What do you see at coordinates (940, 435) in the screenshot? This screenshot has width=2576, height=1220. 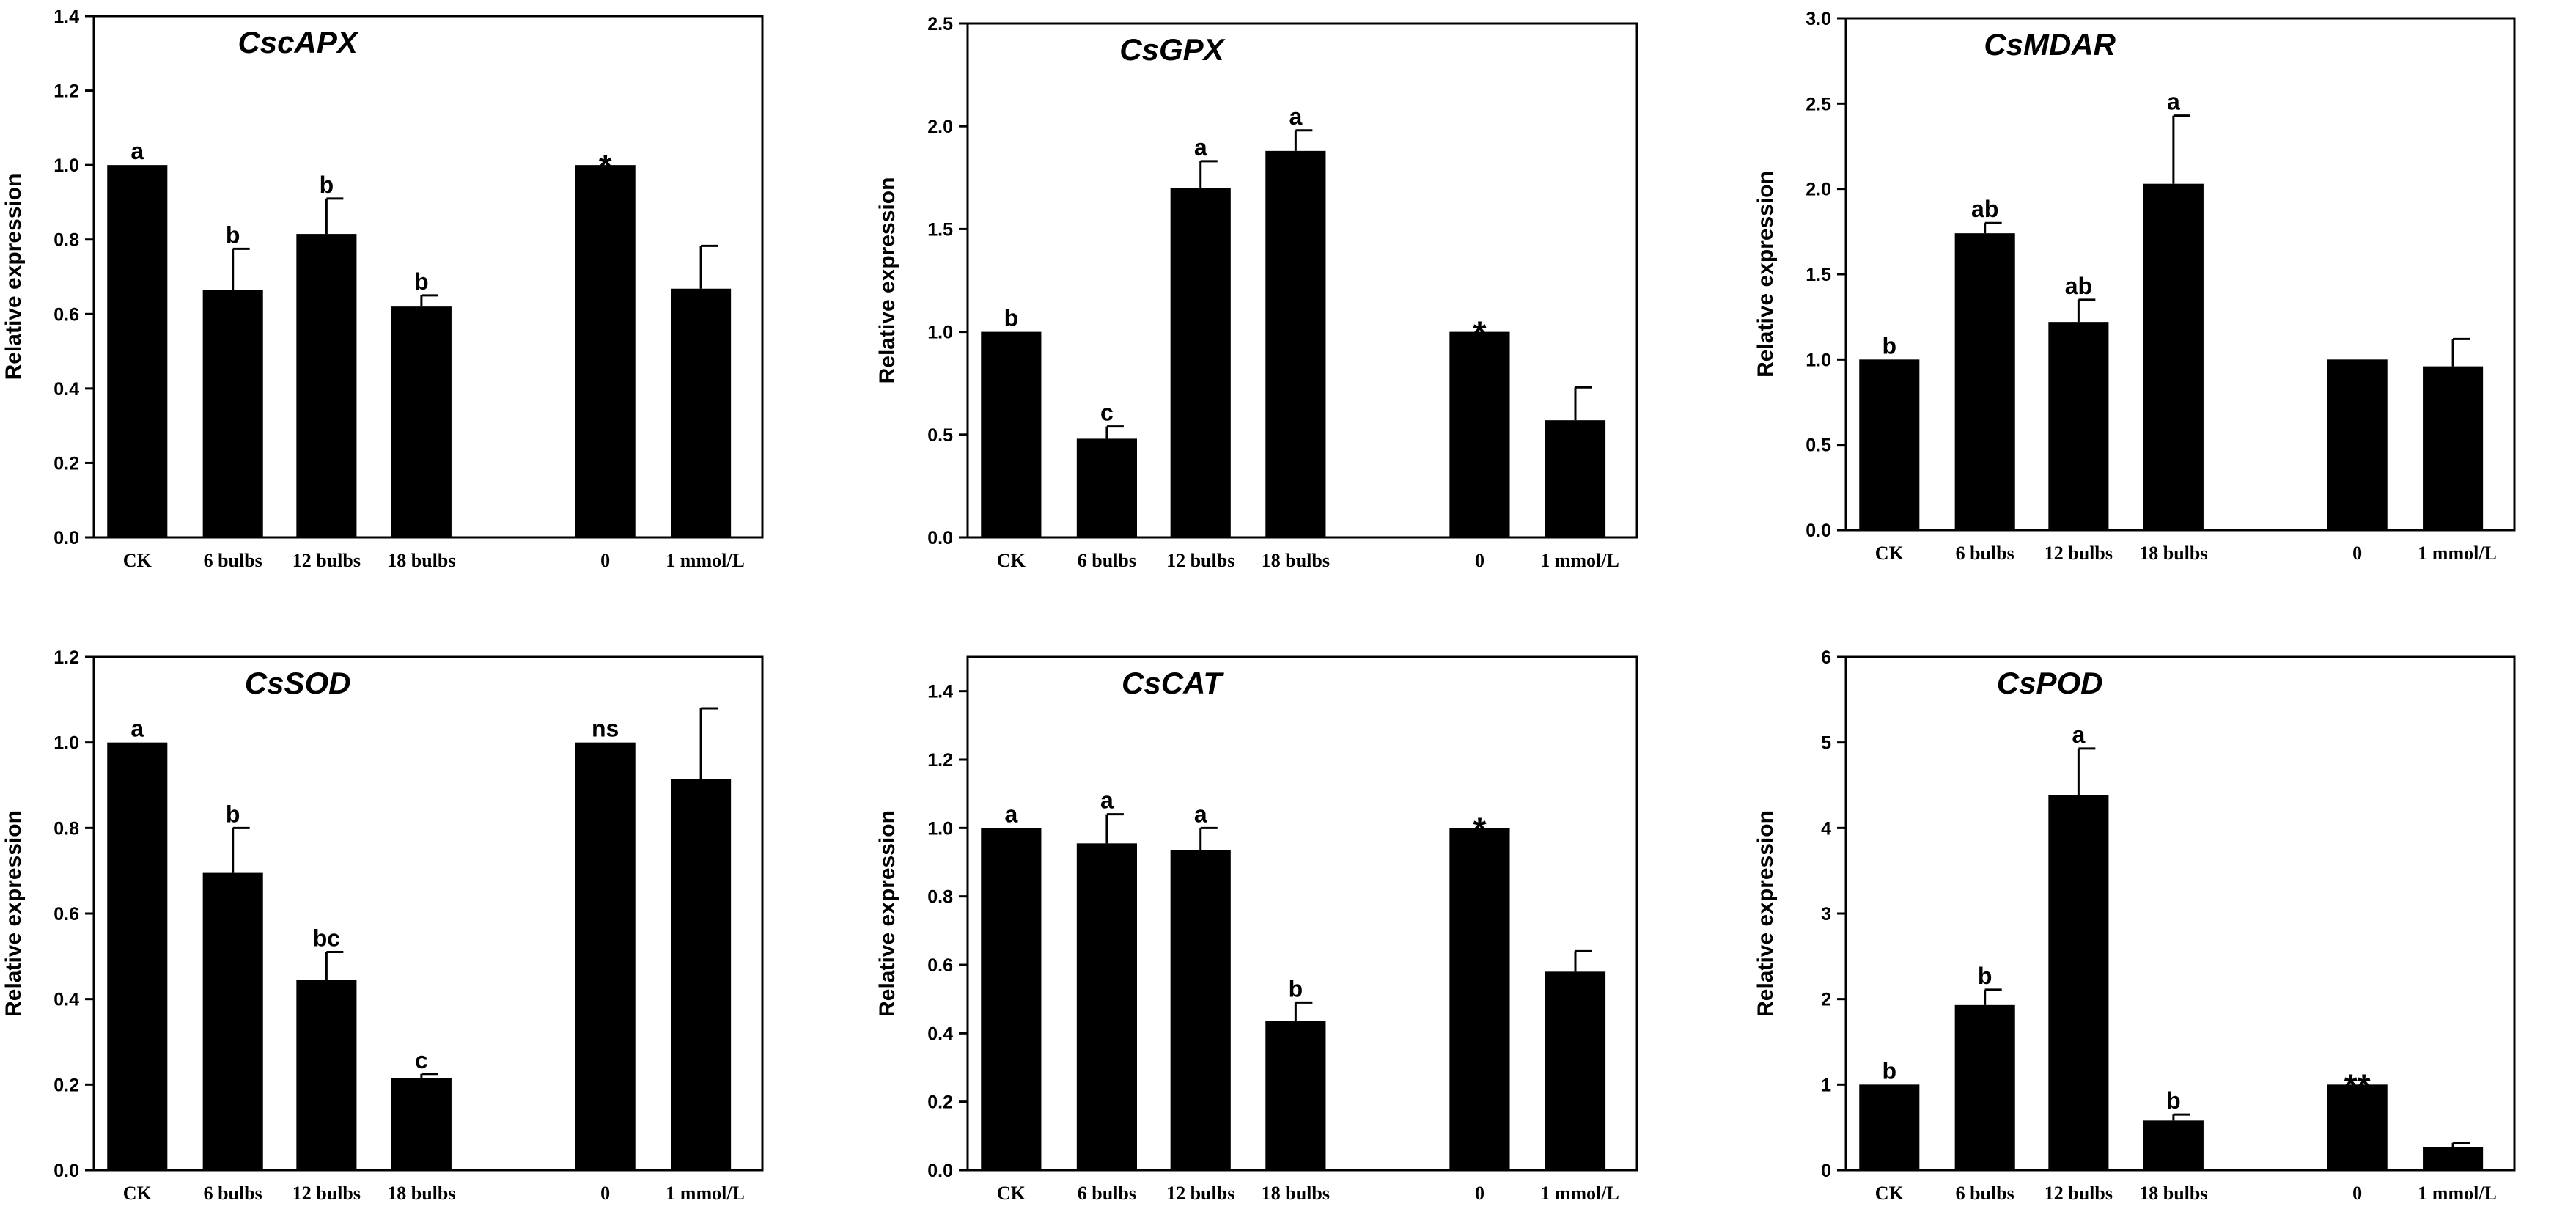 I see `y-tick-label: 0.5` at bounding box center [940, 435].